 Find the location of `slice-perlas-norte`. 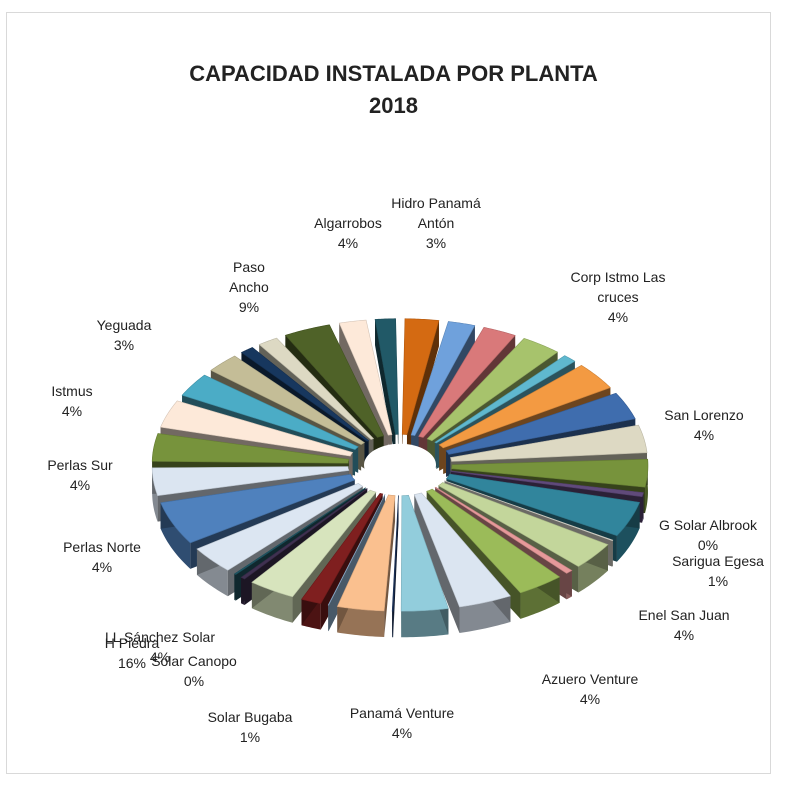

slice-perlas-norte is located at coordinates (258, 509).